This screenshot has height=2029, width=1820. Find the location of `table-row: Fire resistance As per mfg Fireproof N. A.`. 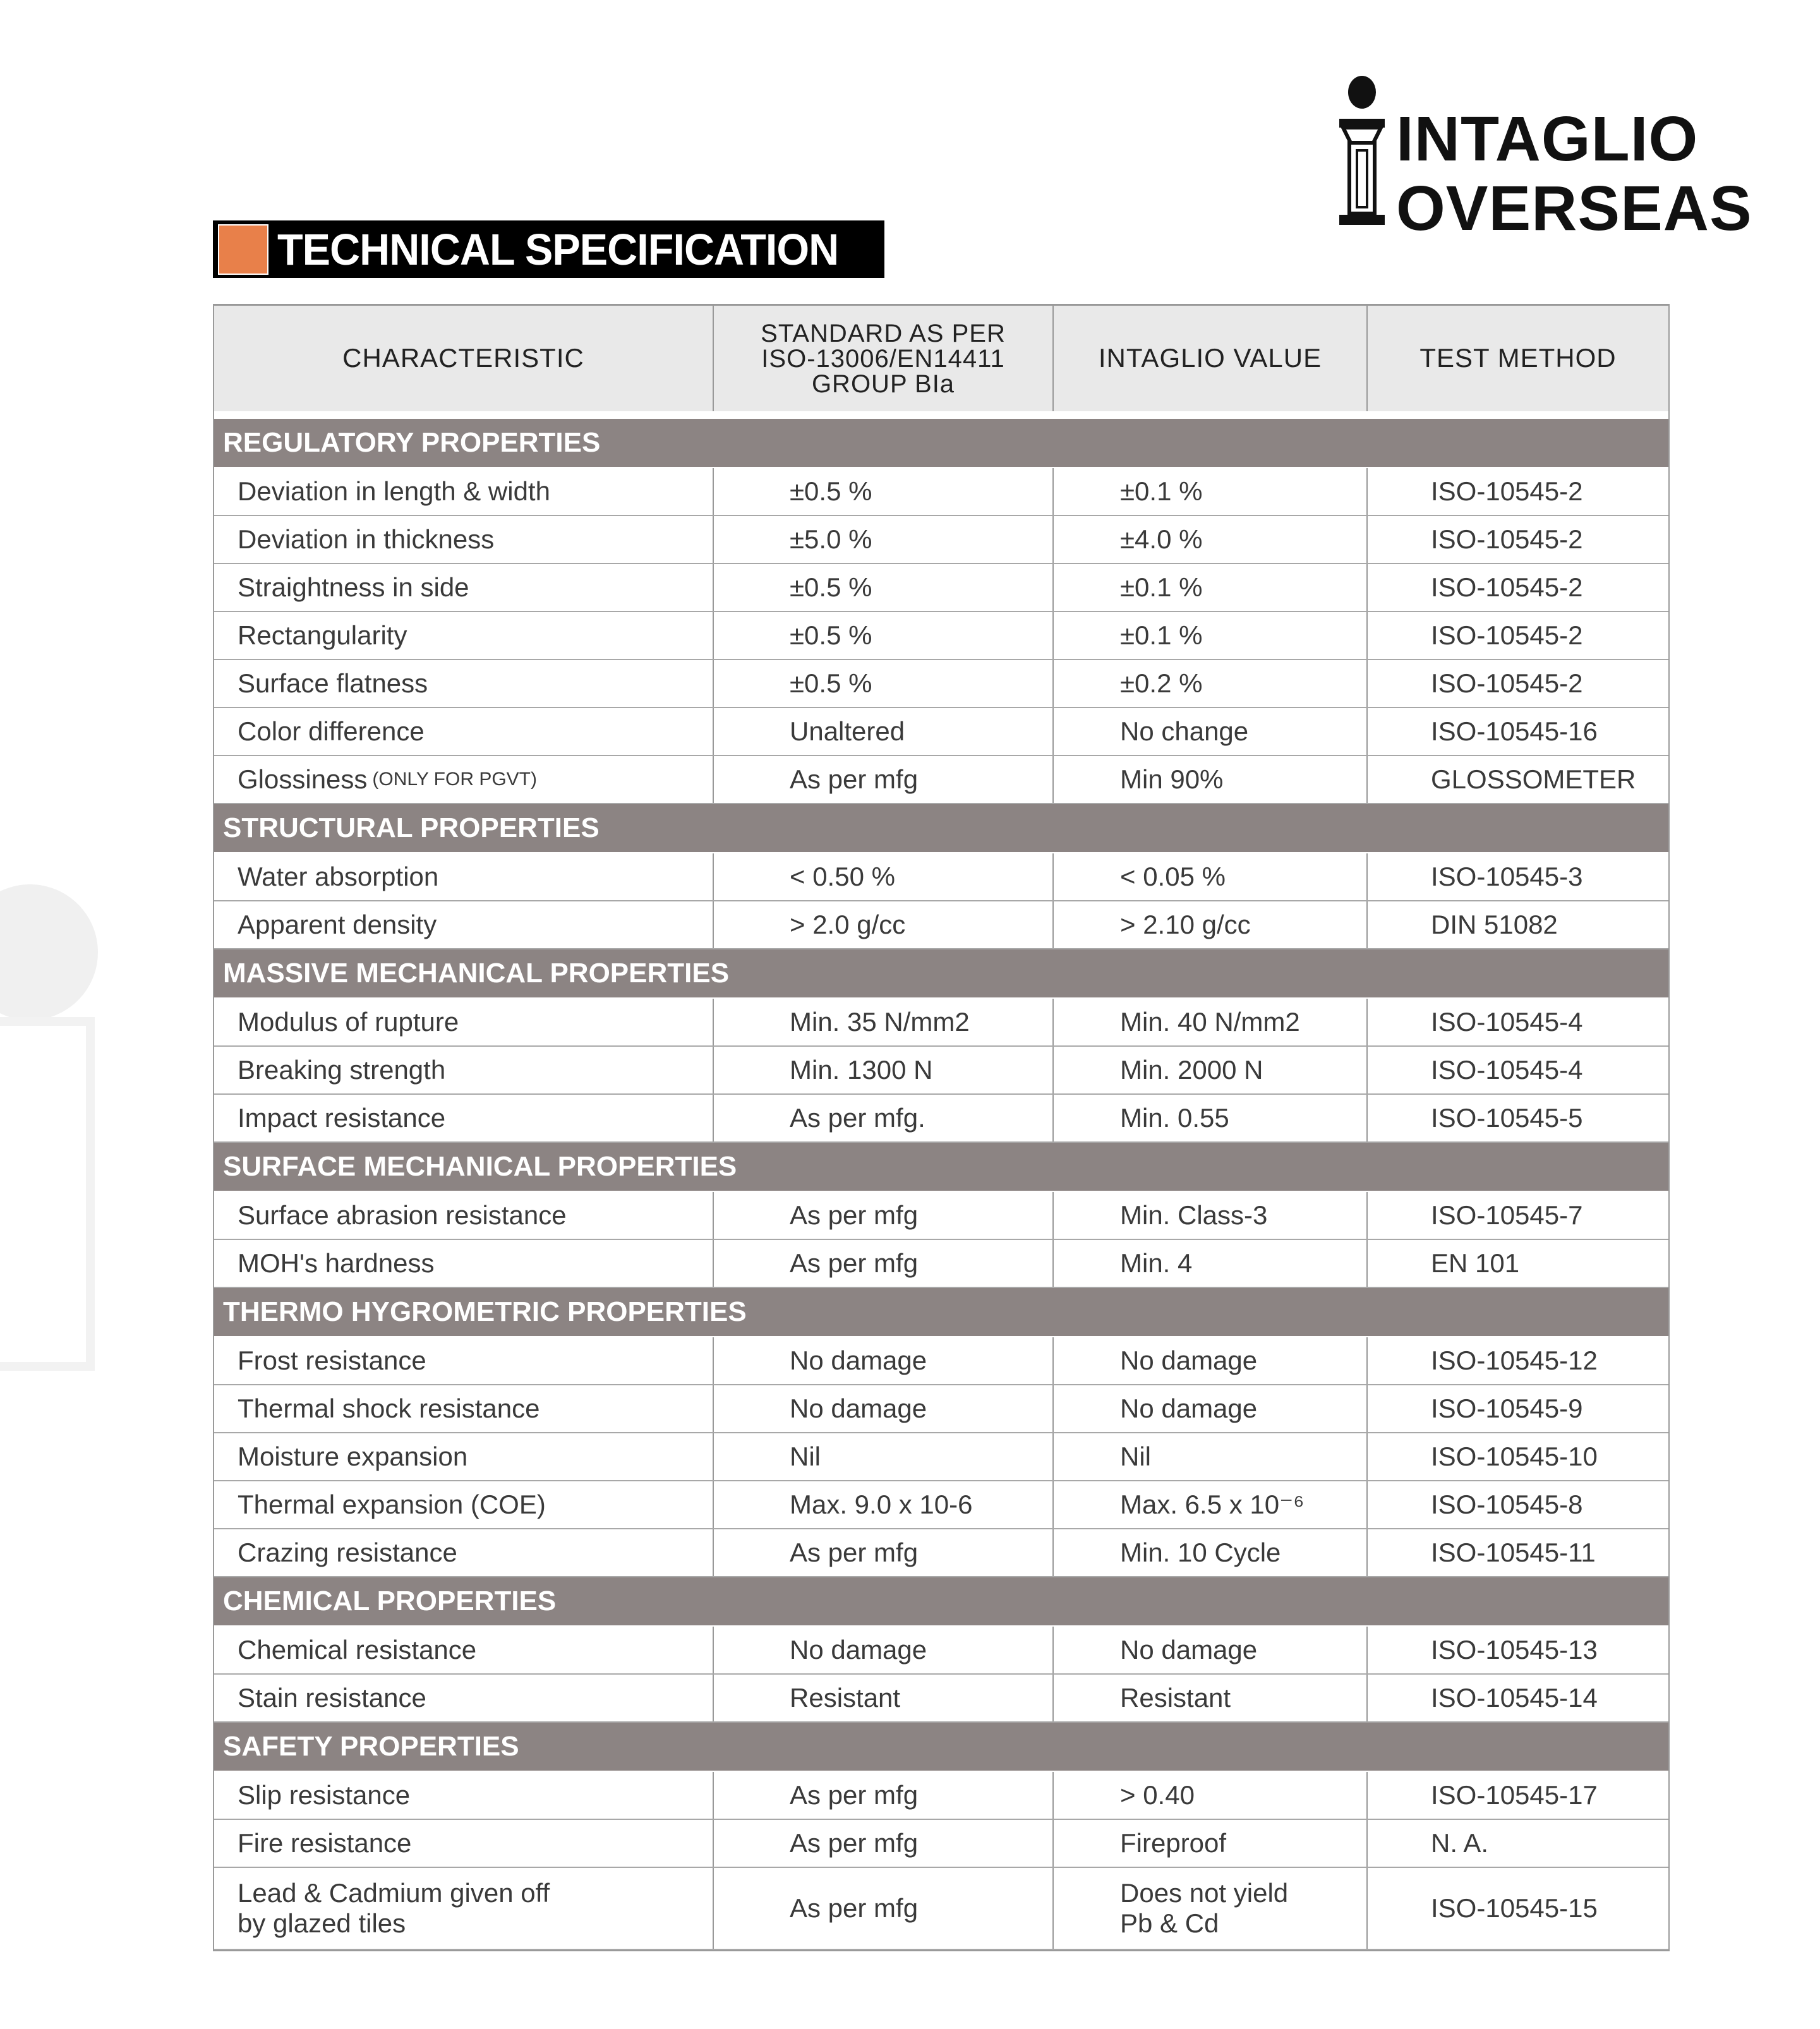

table-row: Fire resistance As per mfg Fireproof N. A. is located at coordinates (941, 1844).